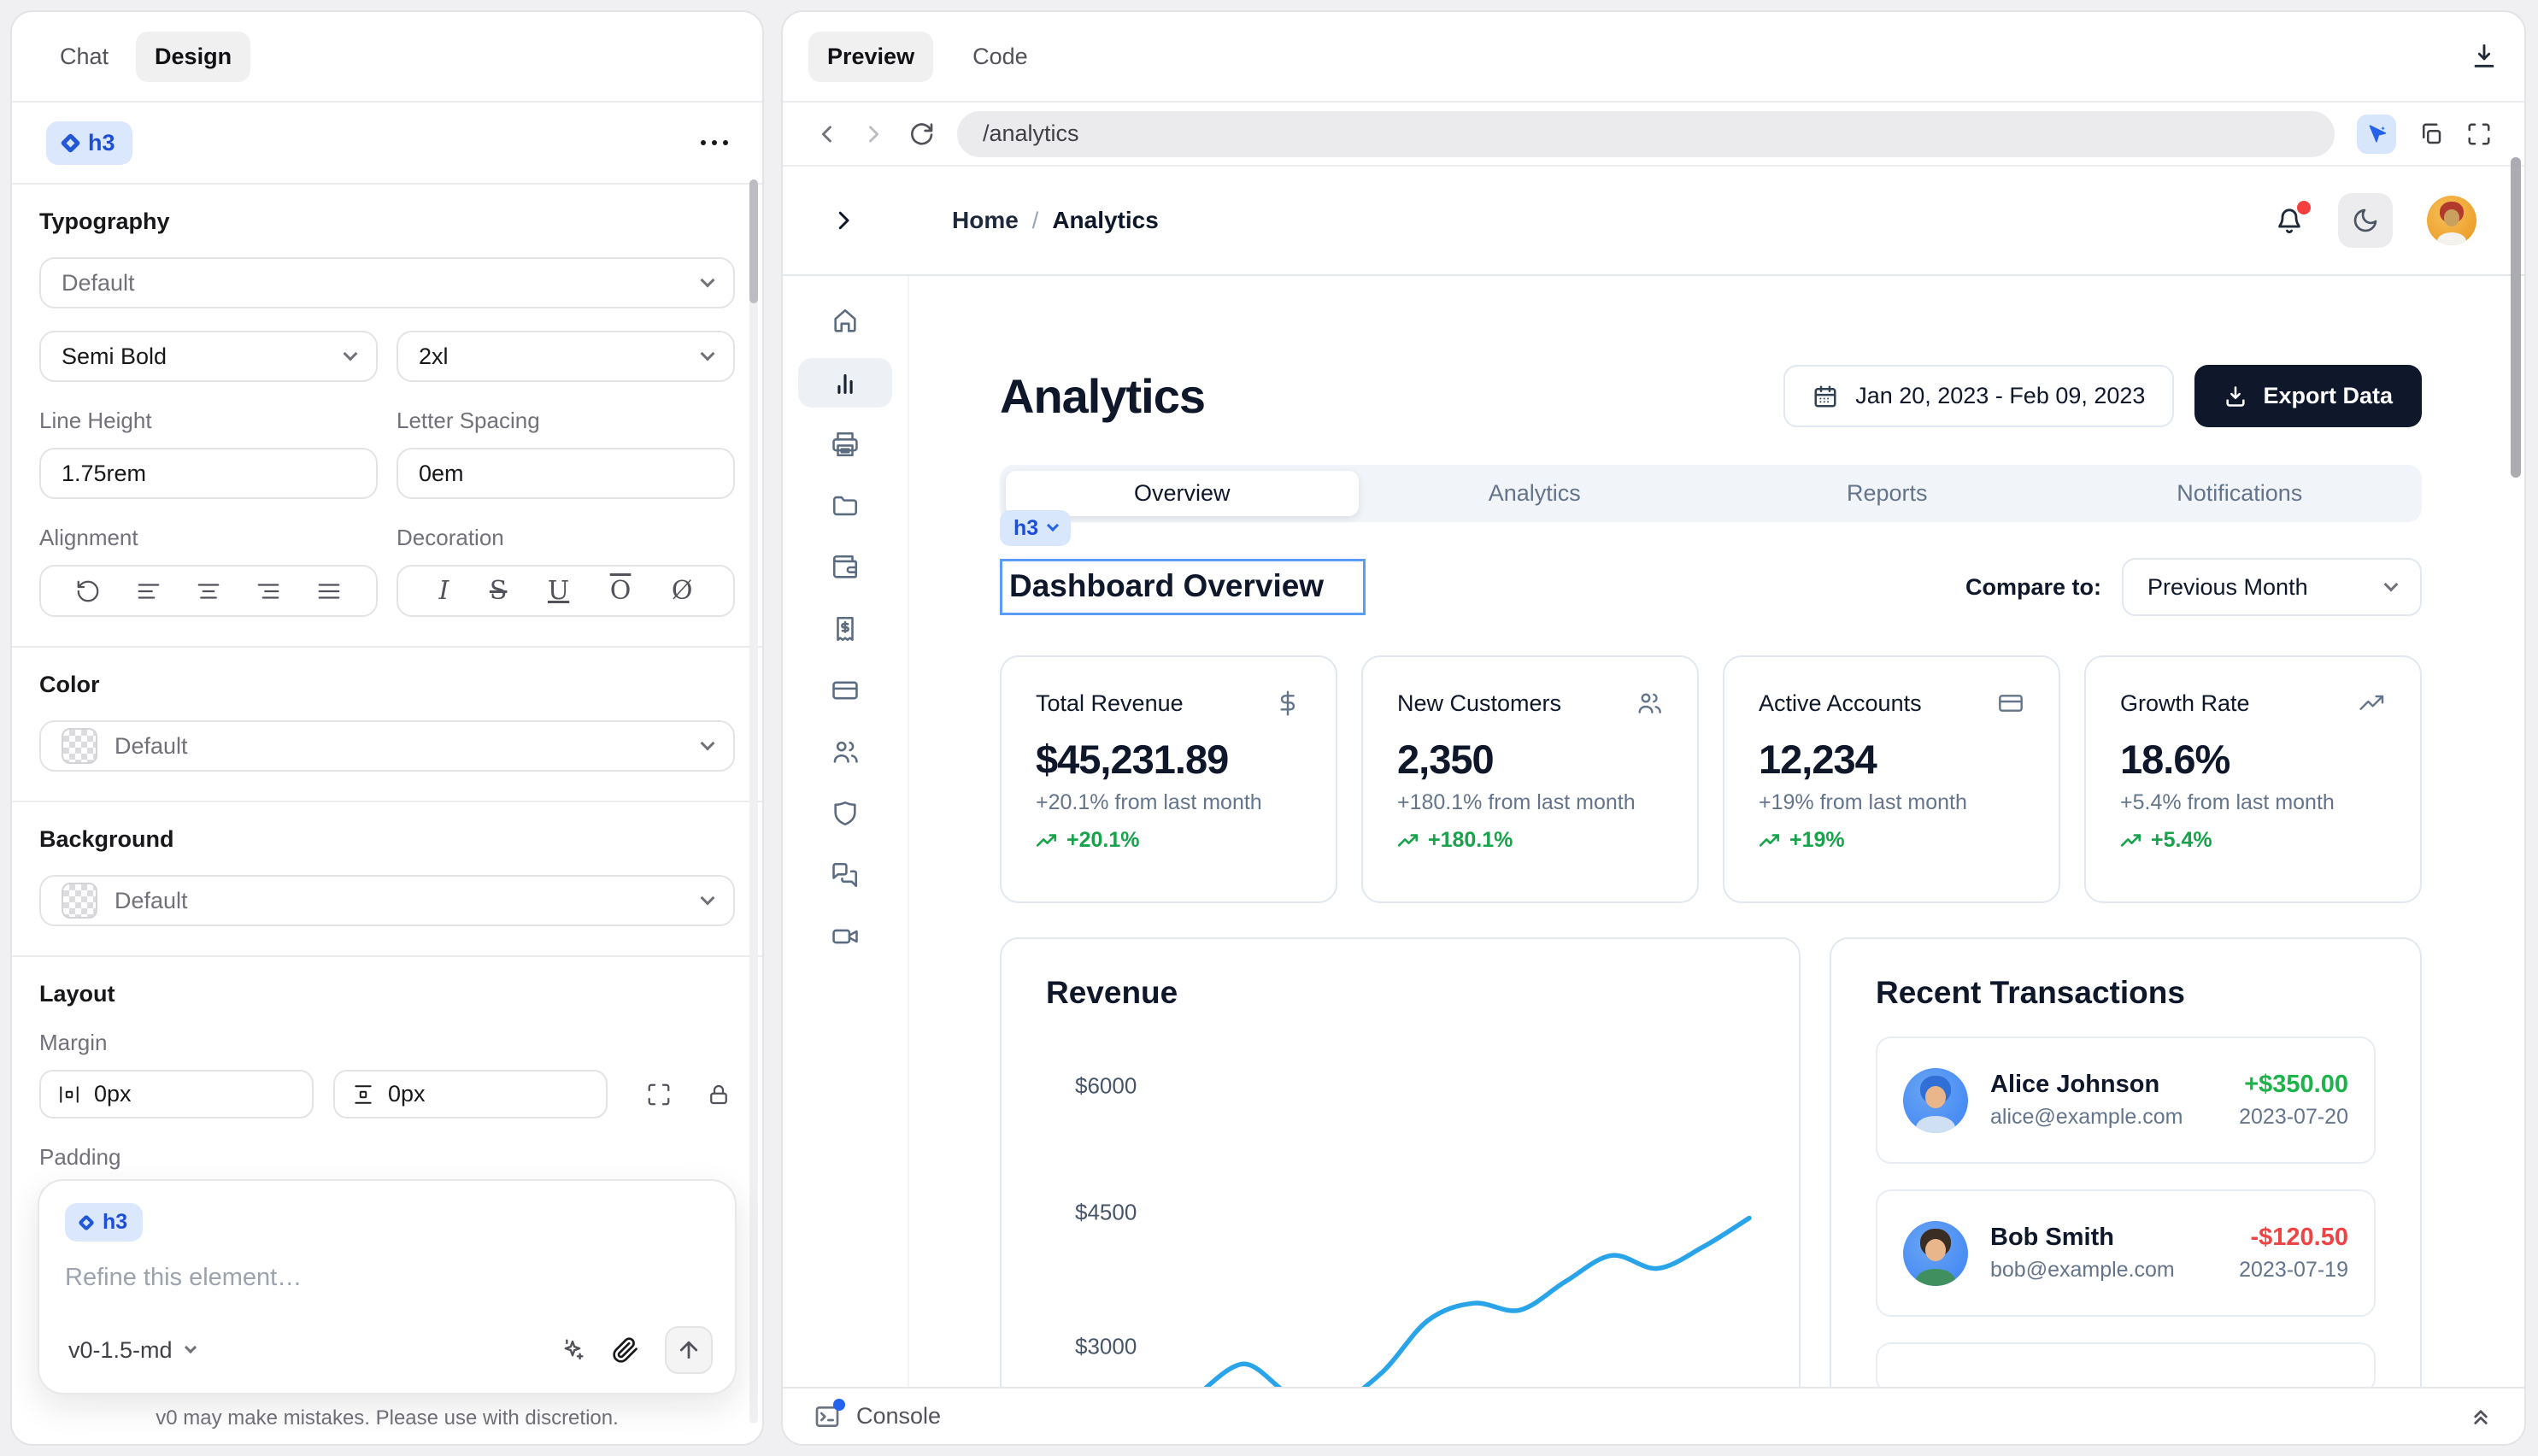 This screenshot has width=2538, height=1456. I want to click on expand-margin-icon, so click(659, 1095).